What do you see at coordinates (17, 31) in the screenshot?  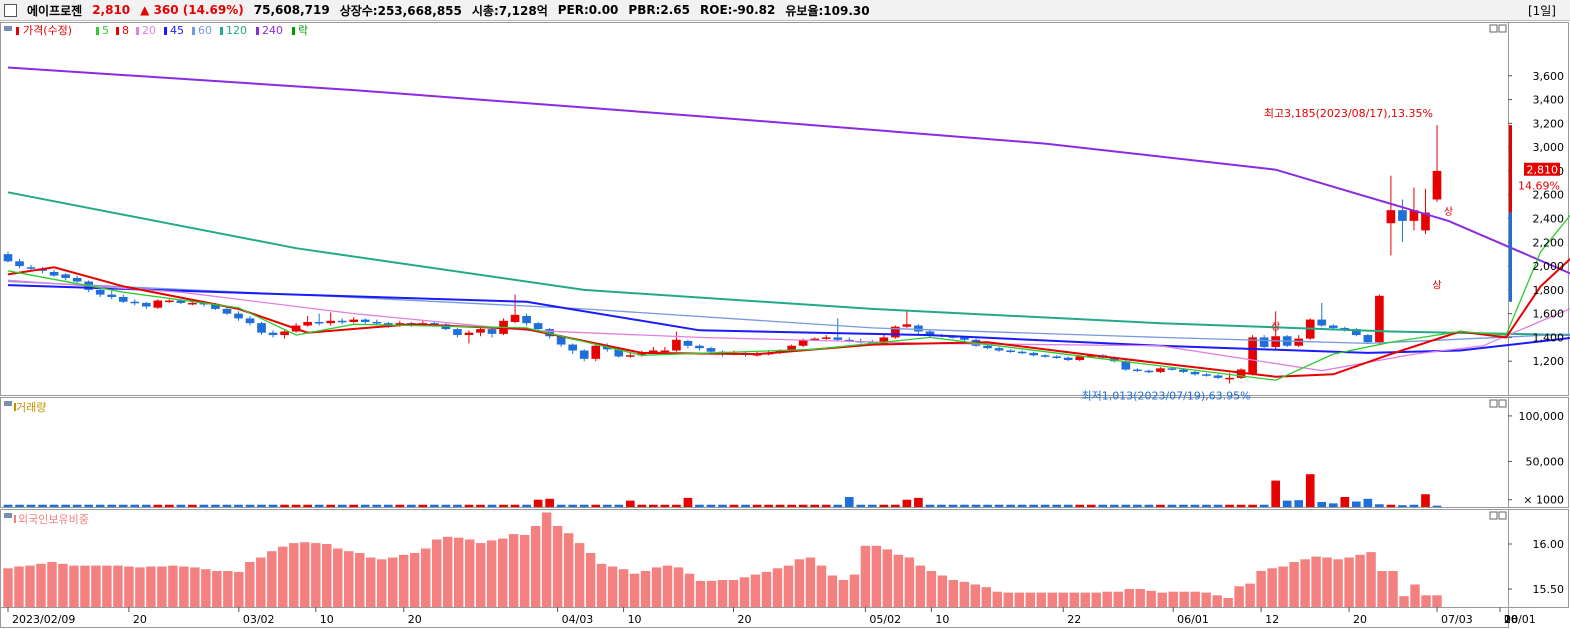 I see `legend-price-swatch` at bounding box center [17, 31].